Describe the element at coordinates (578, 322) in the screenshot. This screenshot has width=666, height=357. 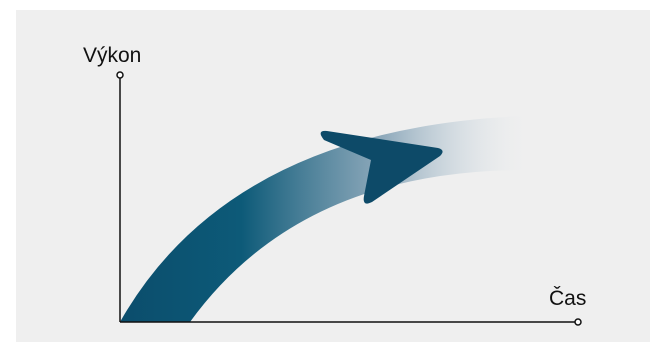
I see `x-axis-end` at that location.